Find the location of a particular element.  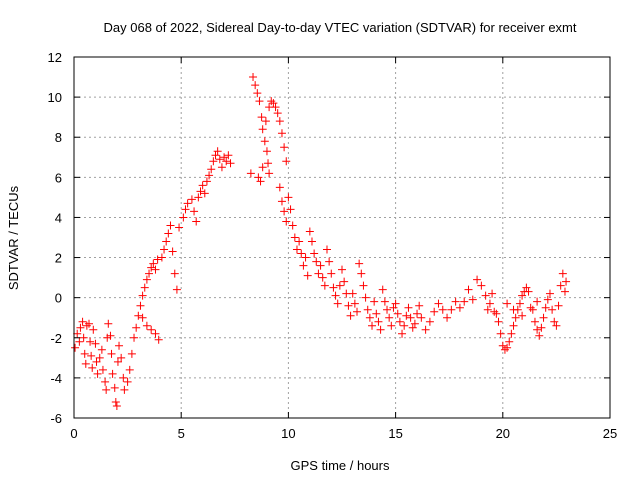

x-tick-label: 25 is located at coordinates (610, 433).